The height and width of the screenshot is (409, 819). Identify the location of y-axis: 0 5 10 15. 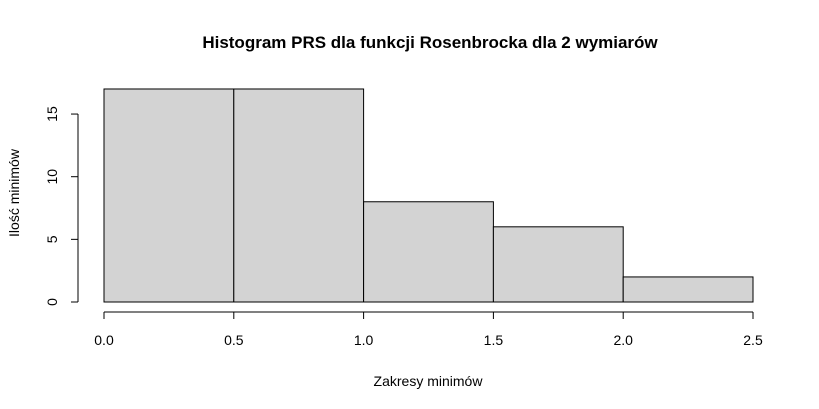
(61, 206).